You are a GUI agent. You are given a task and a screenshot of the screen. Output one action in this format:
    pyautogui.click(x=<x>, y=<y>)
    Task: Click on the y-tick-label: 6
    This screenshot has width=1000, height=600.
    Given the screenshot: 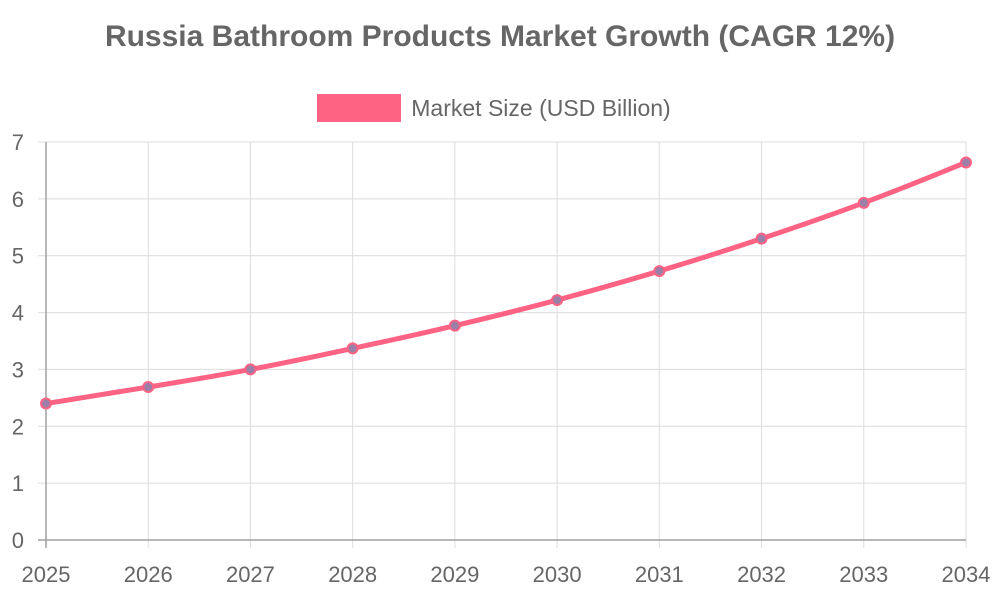 What is the action you would take?
    pyautogui.click(x=18, y=199)
    